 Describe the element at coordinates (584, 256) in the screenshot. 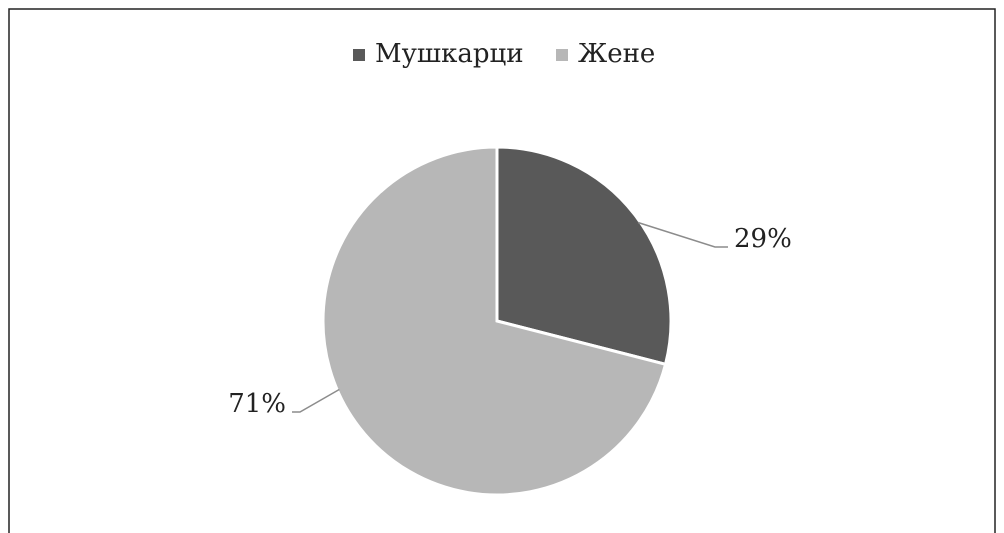

I see `pie-slice` at that location.